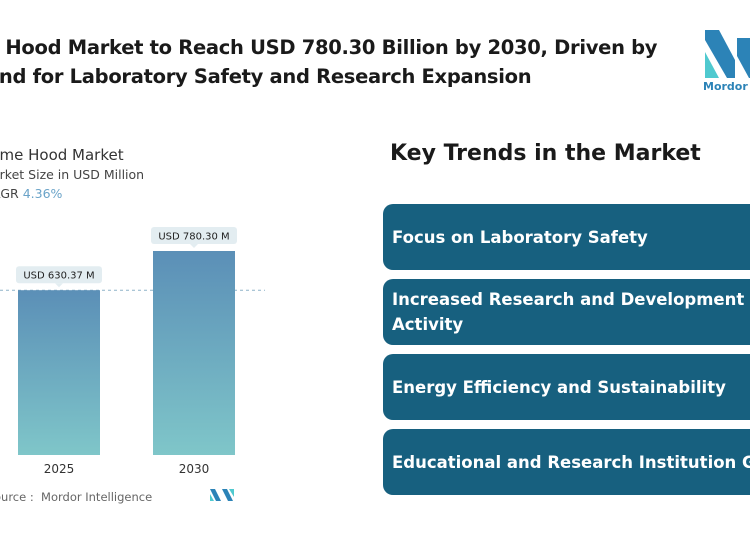 The width and height of the screenshot is (750, 536). Describe the element at coordinates (9, 193) in the screenshot. I see `cagr-label: AGR` at that location.